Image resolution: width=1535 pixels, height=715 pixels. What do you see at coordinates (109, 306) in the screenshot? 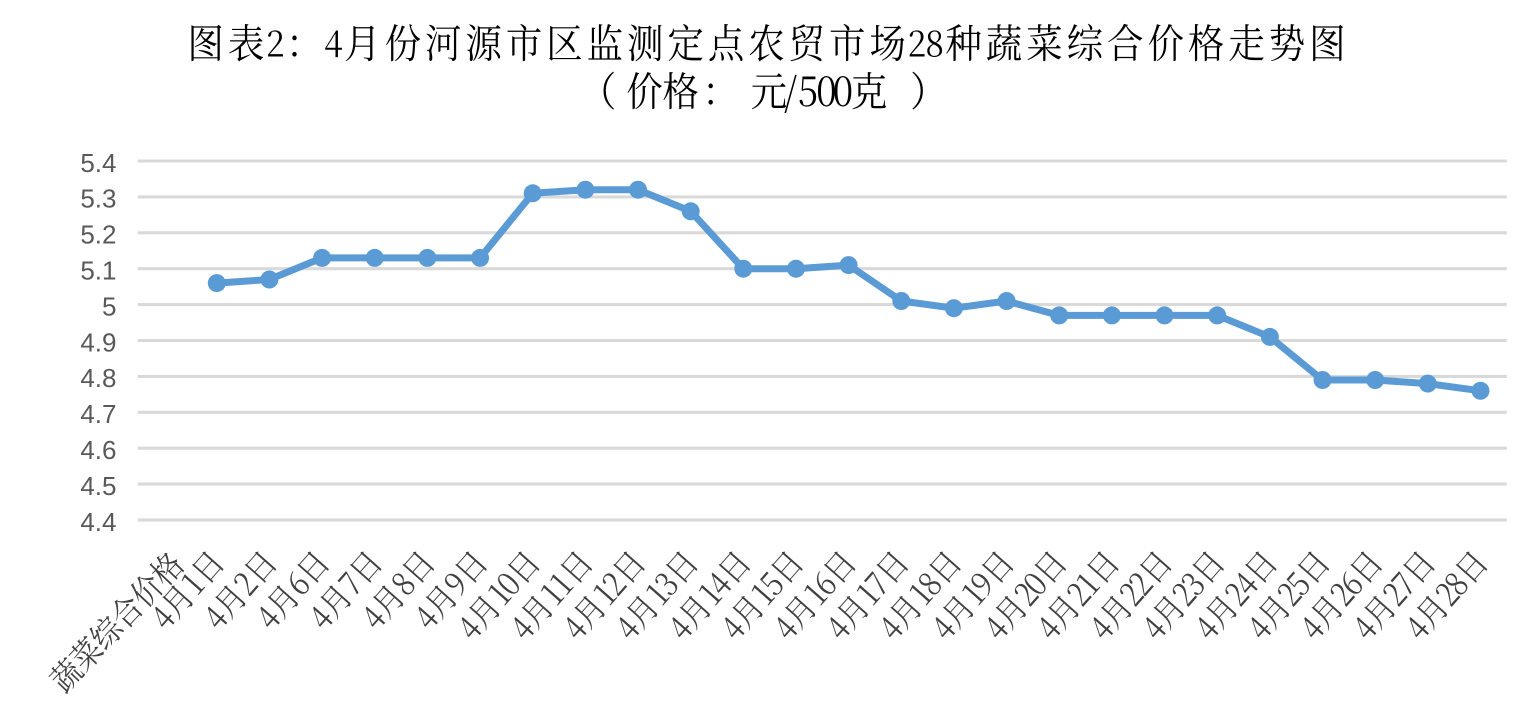
I see `svg-text: 5` at bounding box center [109, 306].